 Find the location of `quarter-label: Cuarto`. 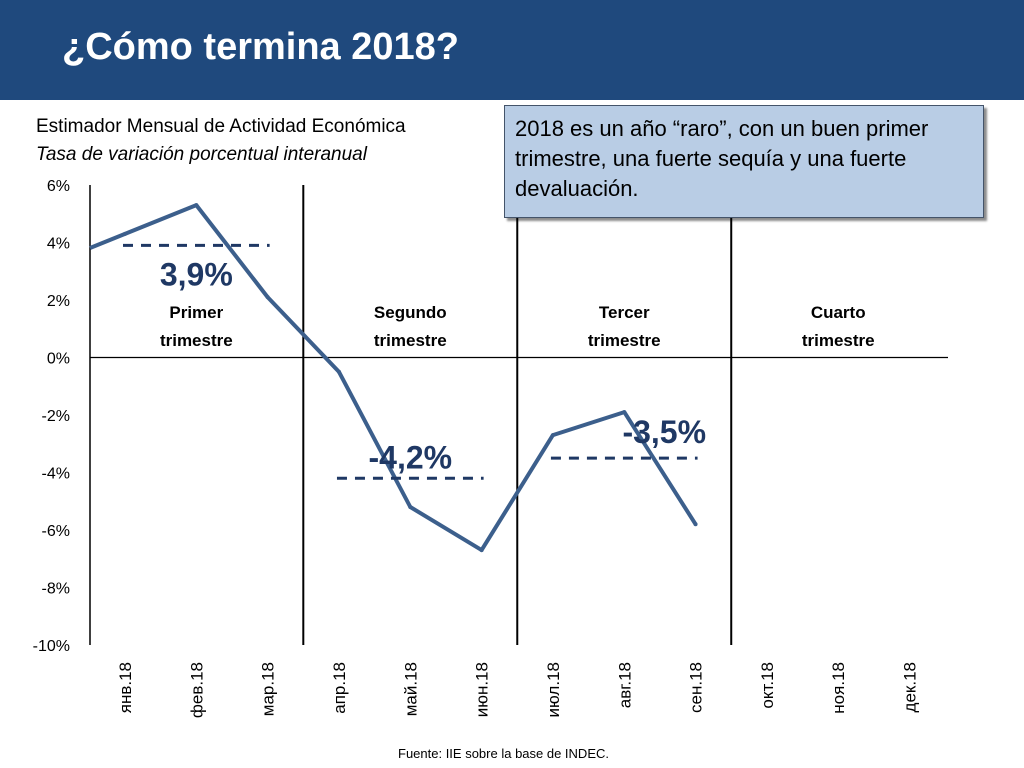

quarter-label: Cuarto is located at coordinates (838, 312).